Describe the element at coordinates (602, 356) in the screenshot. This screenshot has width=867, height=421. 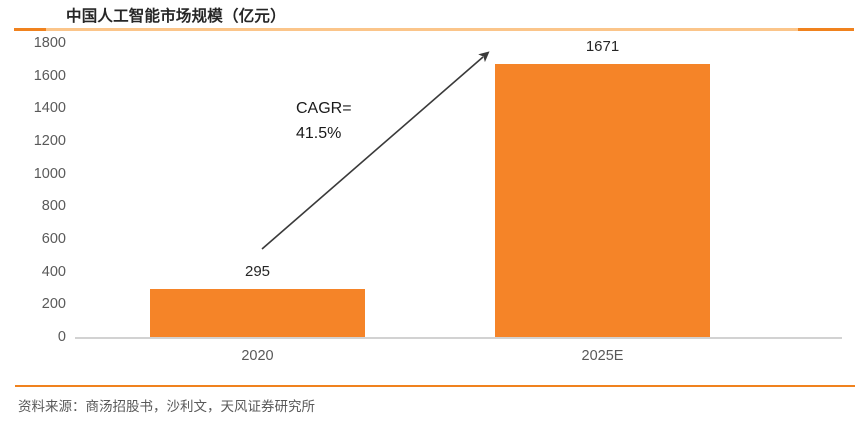
I see `x-axis-tick-label: 2025E` at that location.